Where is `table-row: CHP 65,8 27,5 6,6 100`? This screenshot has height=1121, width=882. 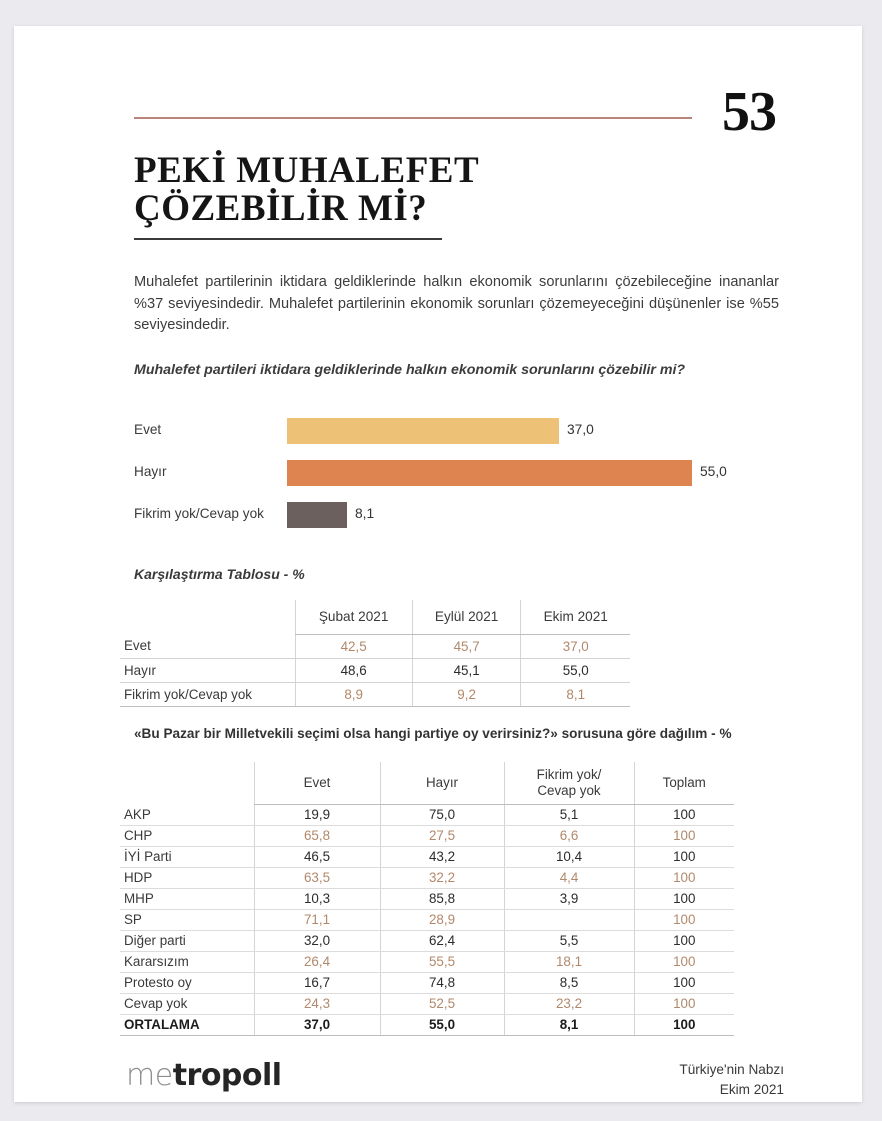
table-row: CHP 65,8 27,5 6,6 100 is located at coordinates (427, 836).